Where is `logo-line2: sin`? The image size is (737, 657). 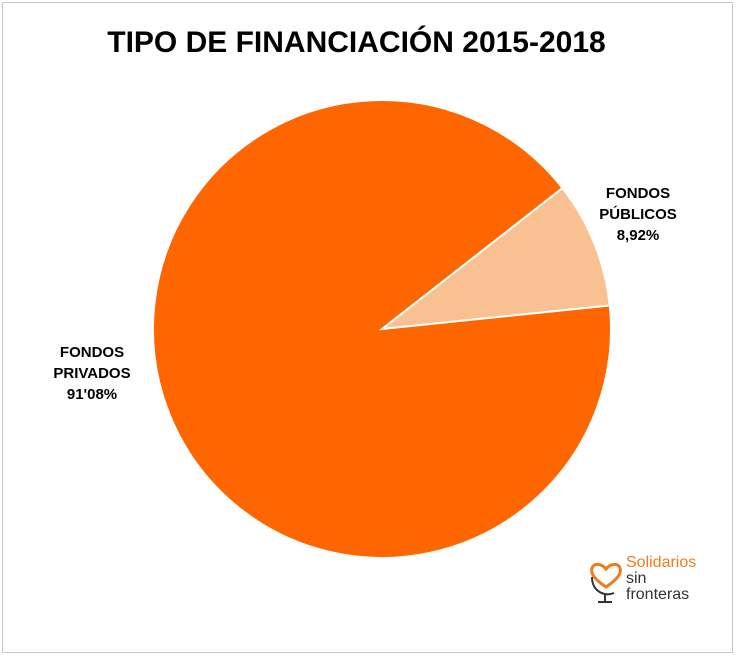 logo-line2: sin is located at coordinates (636, 578).